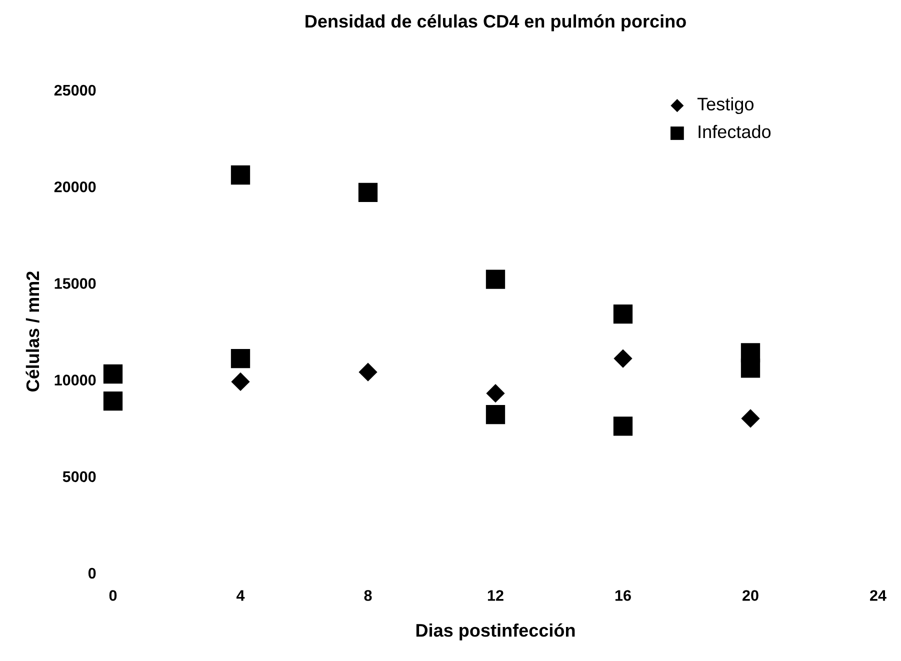 This screenshot has height=661, width=901. Describe the element at coordinates (878, 595) in the screenshot. I see `x-tick-label: 24` at that location.